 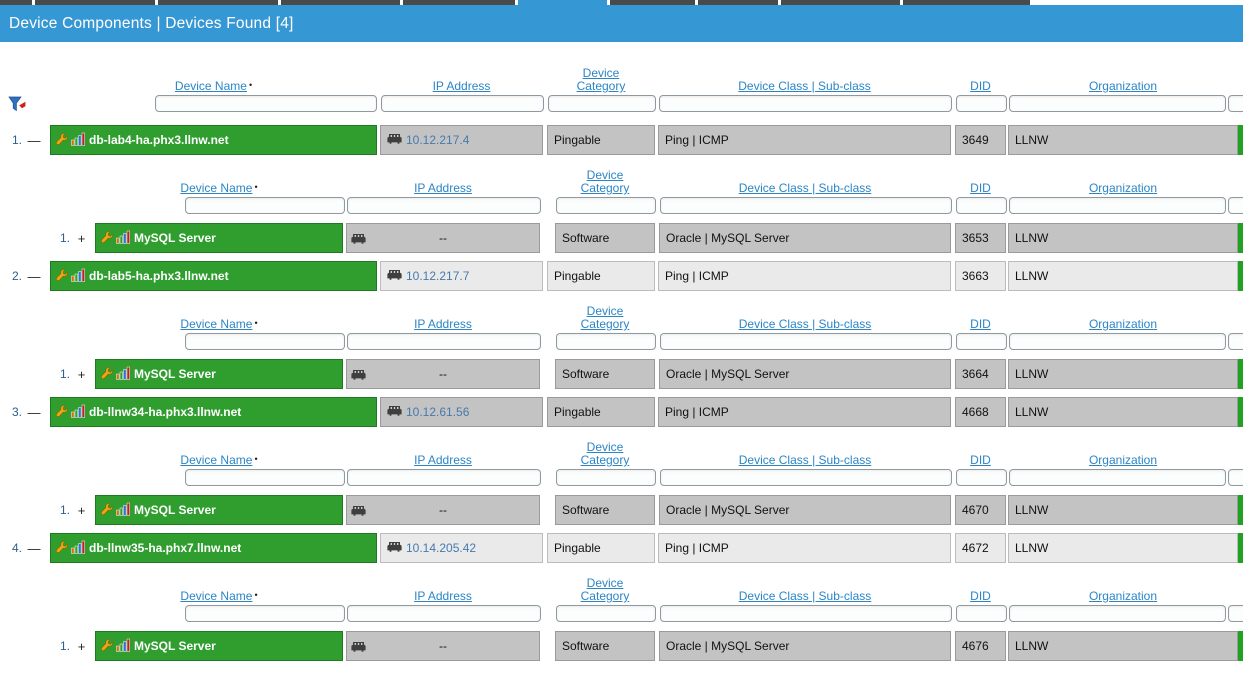 I want to click on ip-address-cell: 10.12.217.7, so click(x=461, y=276).